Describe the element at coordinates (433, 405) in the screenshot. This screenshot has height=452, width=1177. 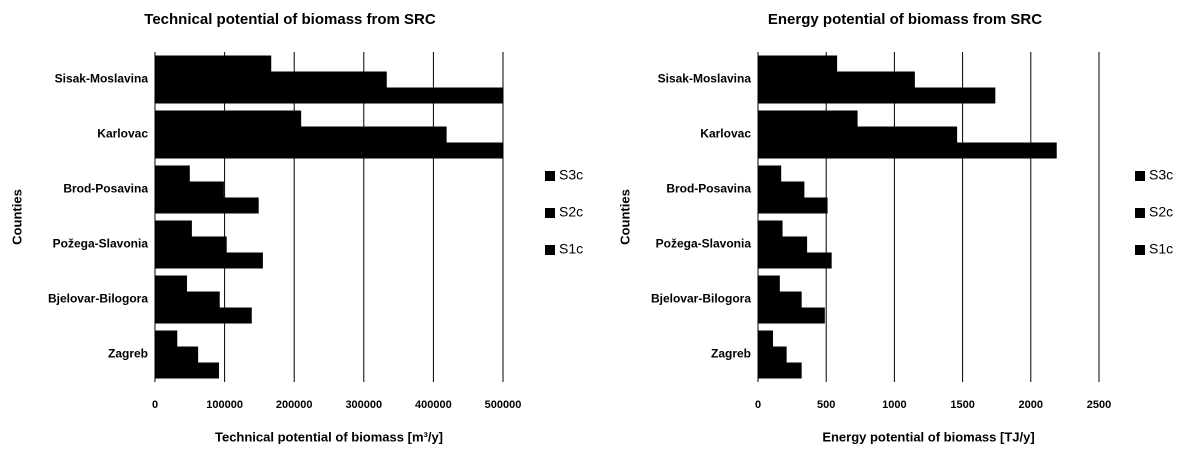
I see `x-tick-label: 400000` at that location.